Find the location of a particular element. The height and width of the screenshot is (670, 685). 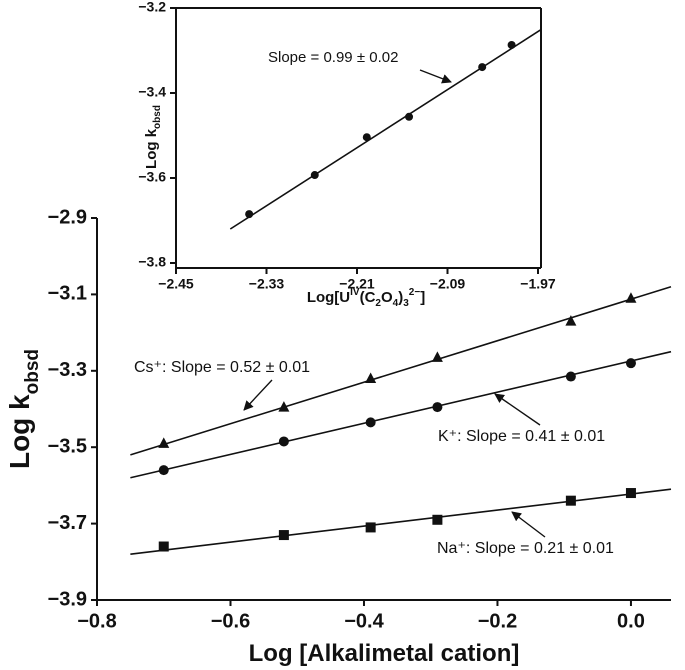

y-tick-label: −3.5 is located at coordinates (67, 446).